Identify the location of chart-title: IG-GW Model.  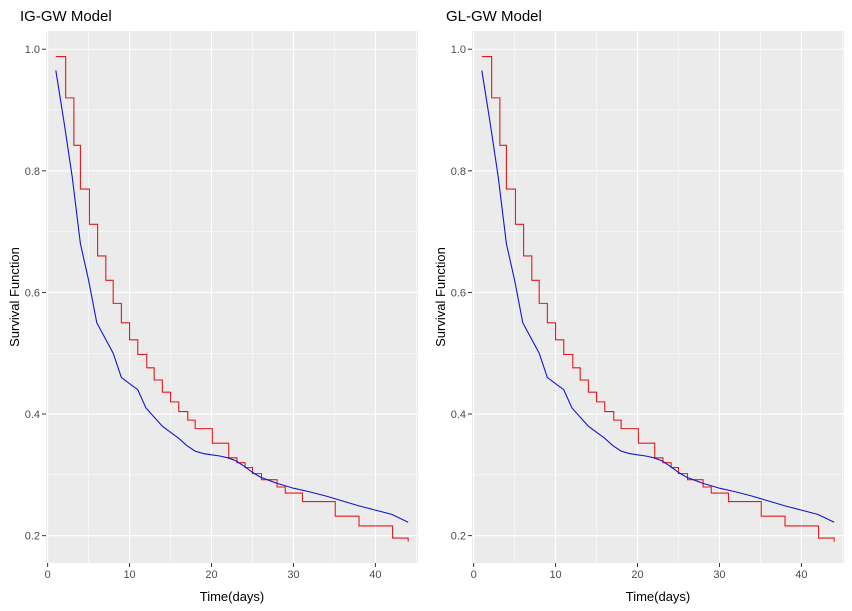
(66, 16).